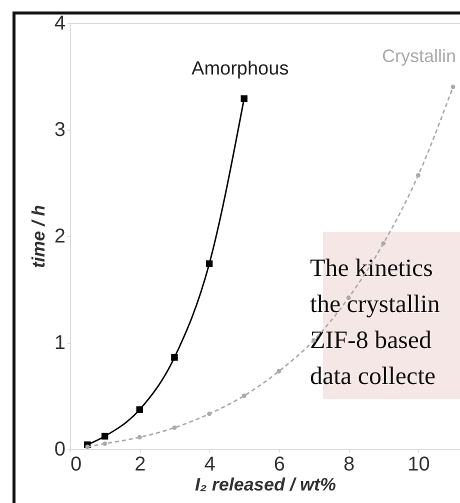  What do you see at coordinates (371, 268) in the screenshot?
I see `annotation: The kinetics` at bounding box center [371, 268].